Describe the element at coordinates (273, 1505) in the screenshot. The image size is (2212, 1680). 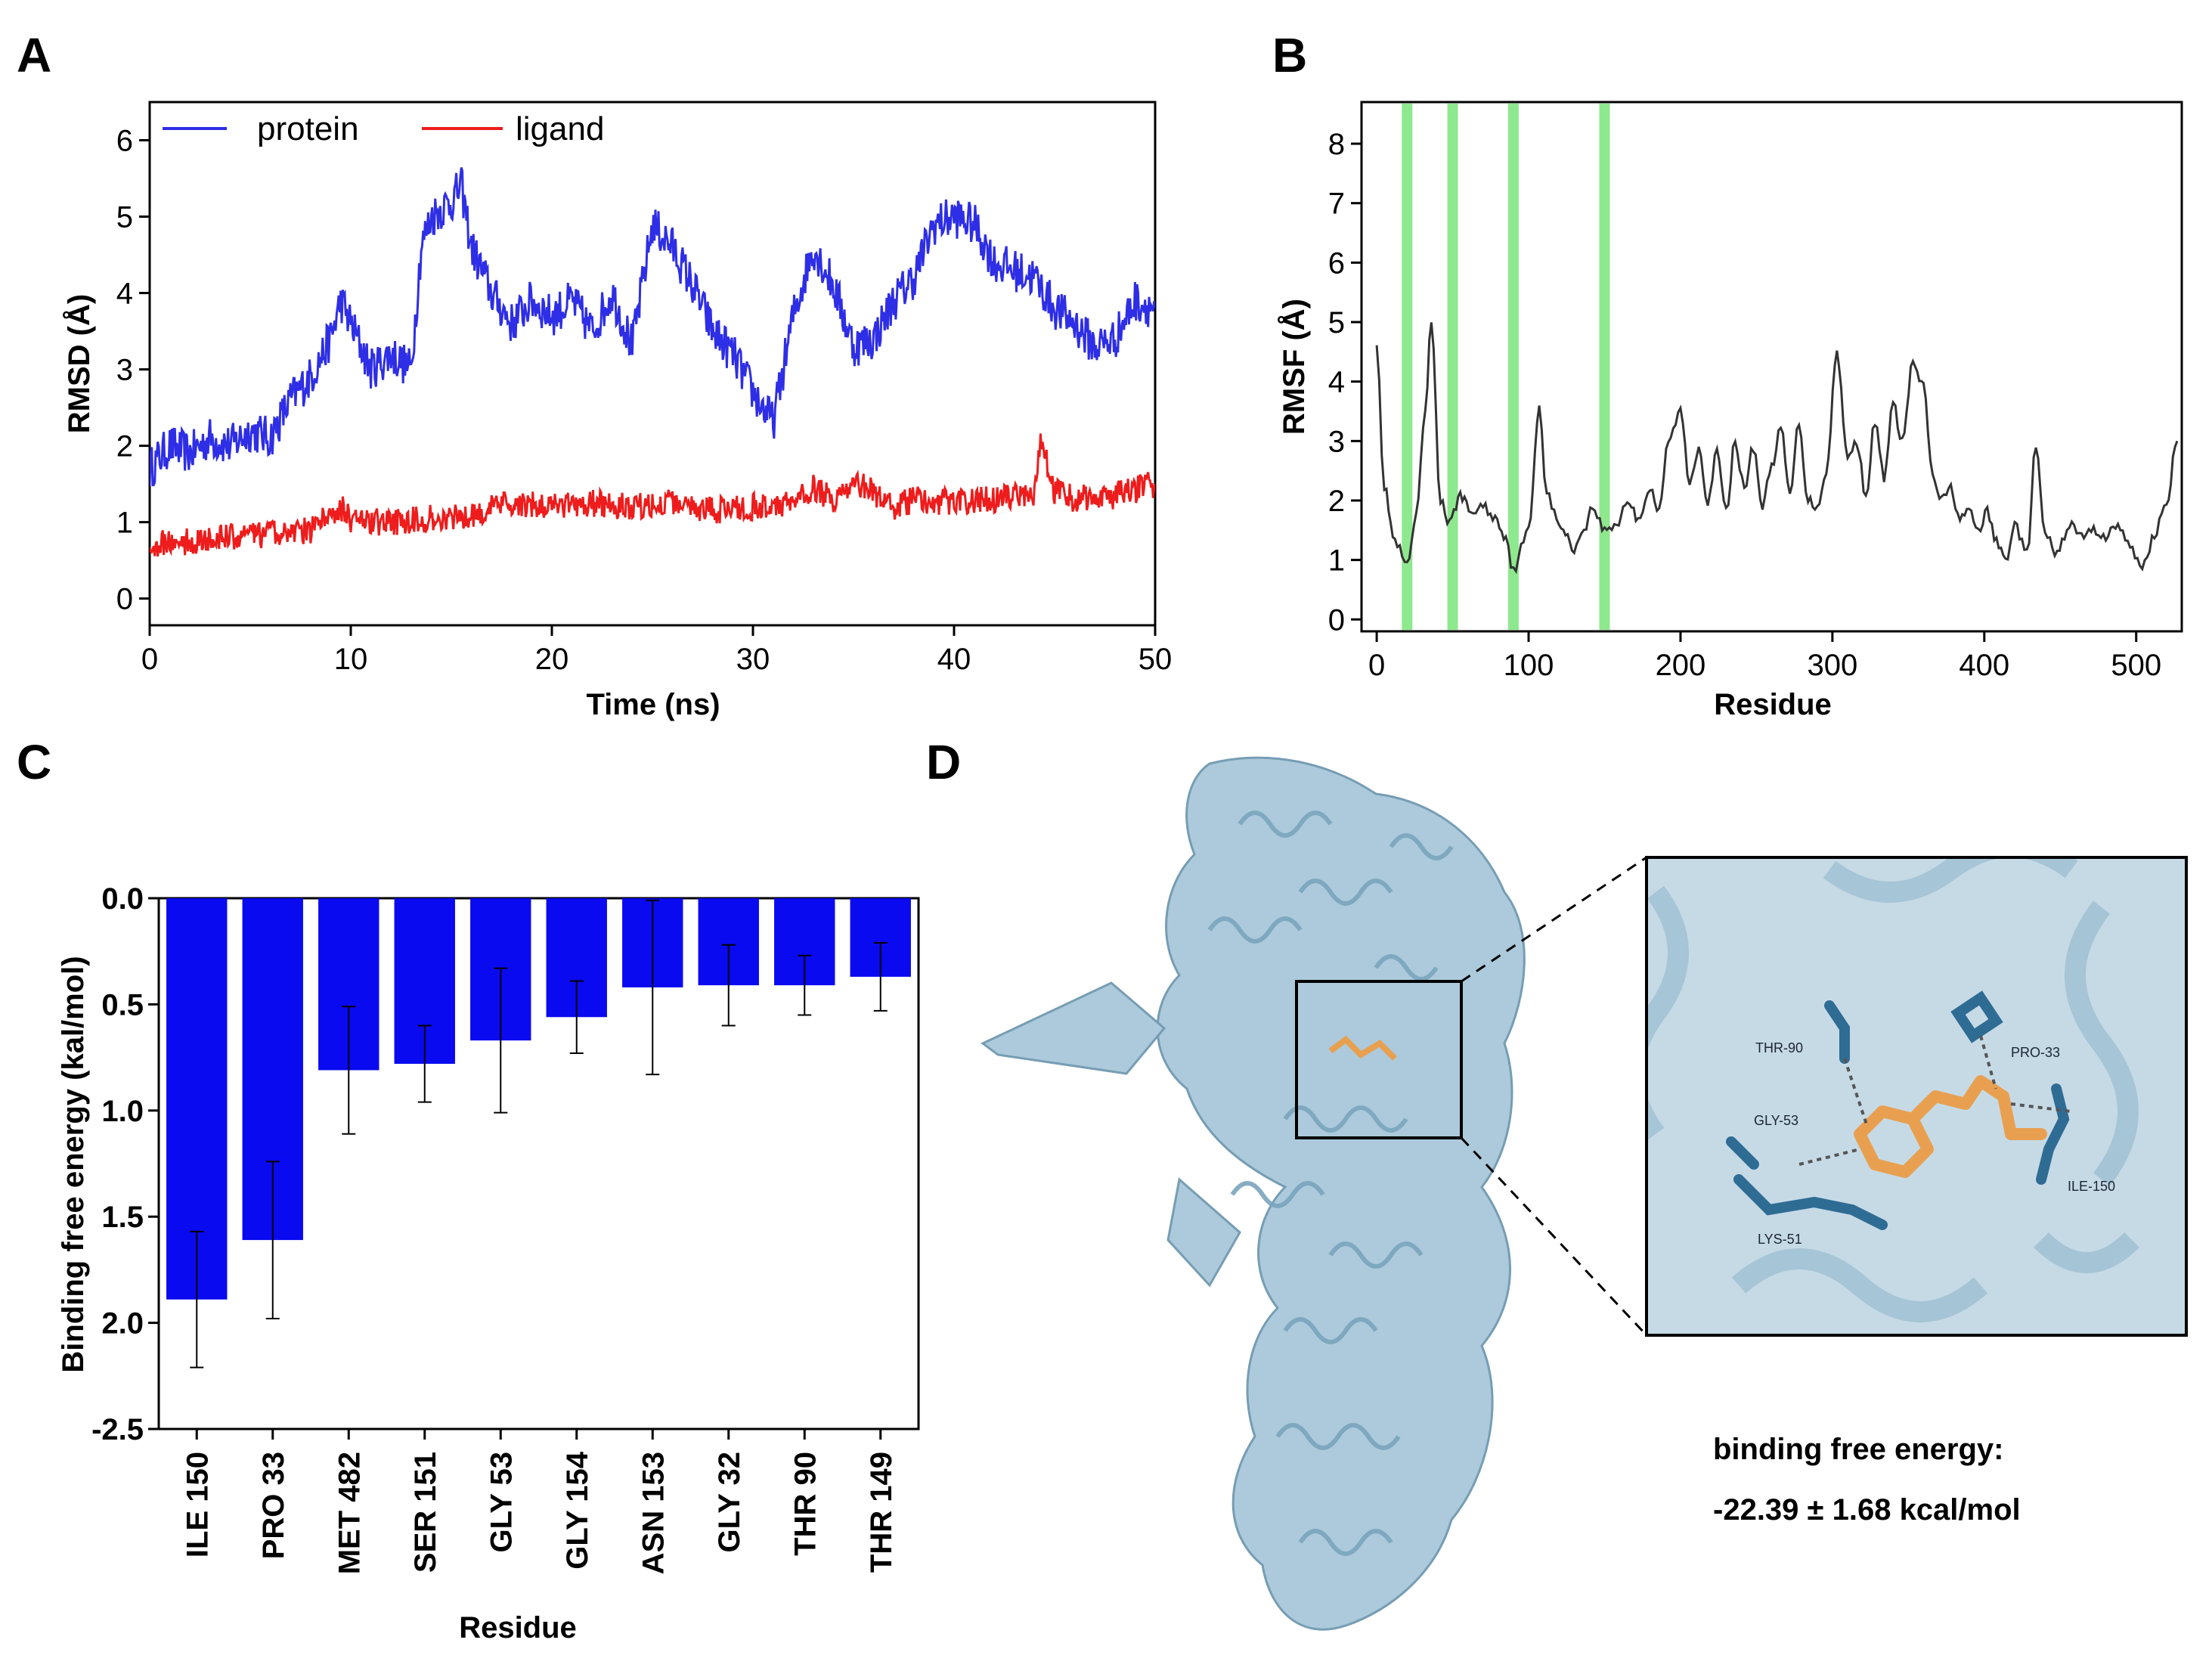
I see `bar-category-label: PRO 33` at that location.